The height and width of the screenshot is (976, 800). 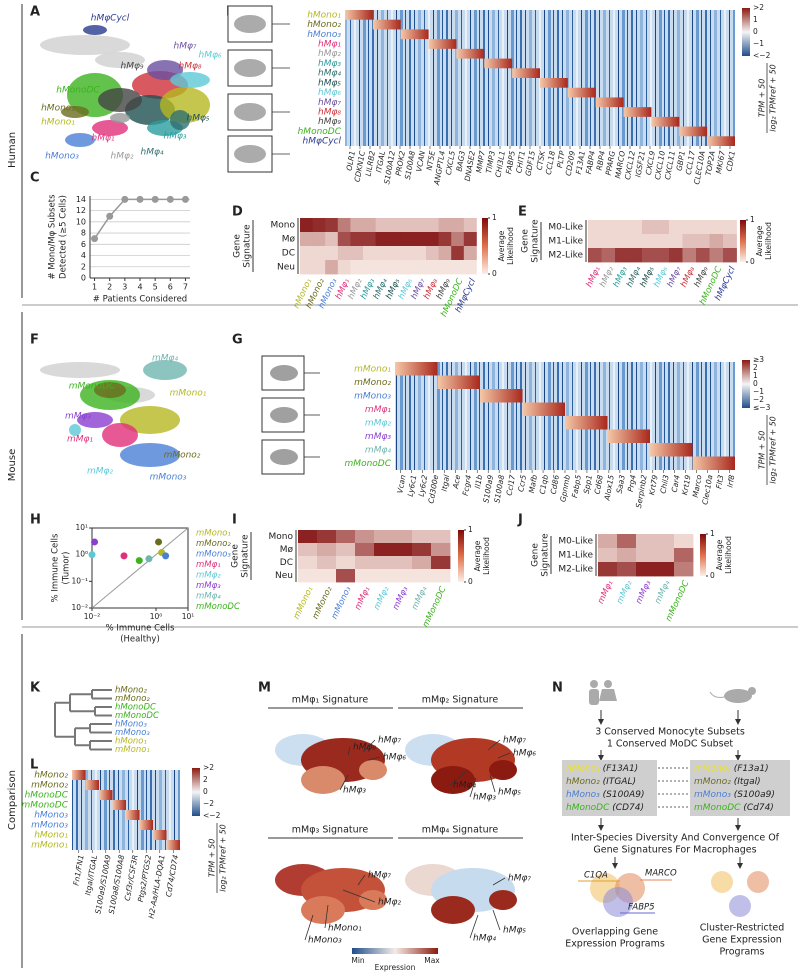 What do you see at coordinates (62, 157) in the screenshot?
I see `label: hMono₃` at bounding box center [62, 157].